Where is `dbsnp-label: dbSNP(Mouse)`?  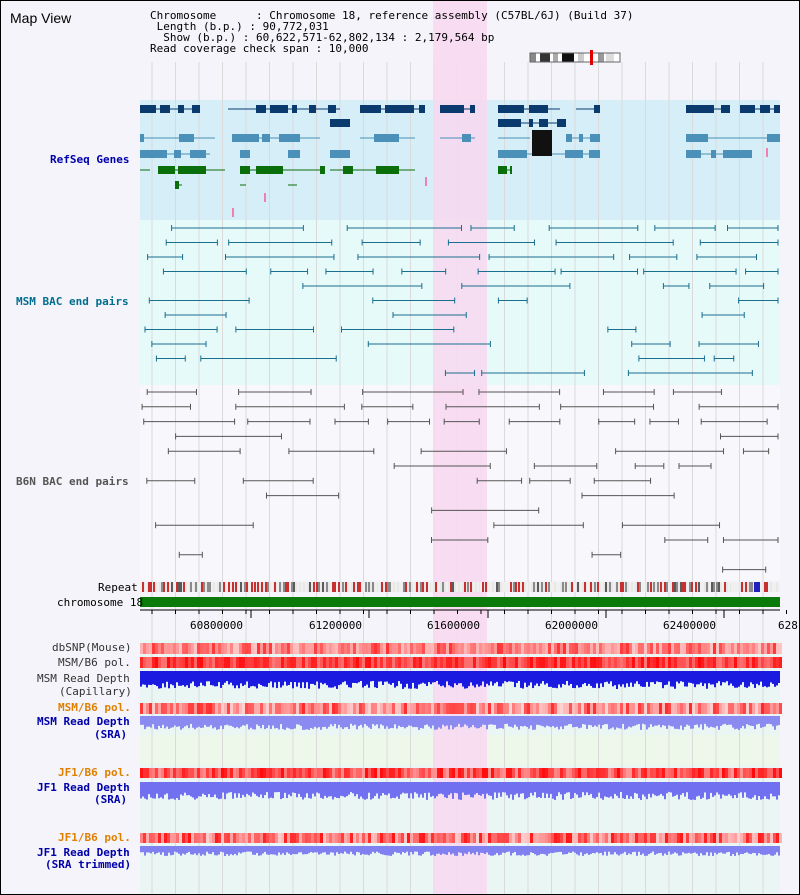 dbsnp-label: dbSNP(Mouse) is located at coordinates (92, 647).